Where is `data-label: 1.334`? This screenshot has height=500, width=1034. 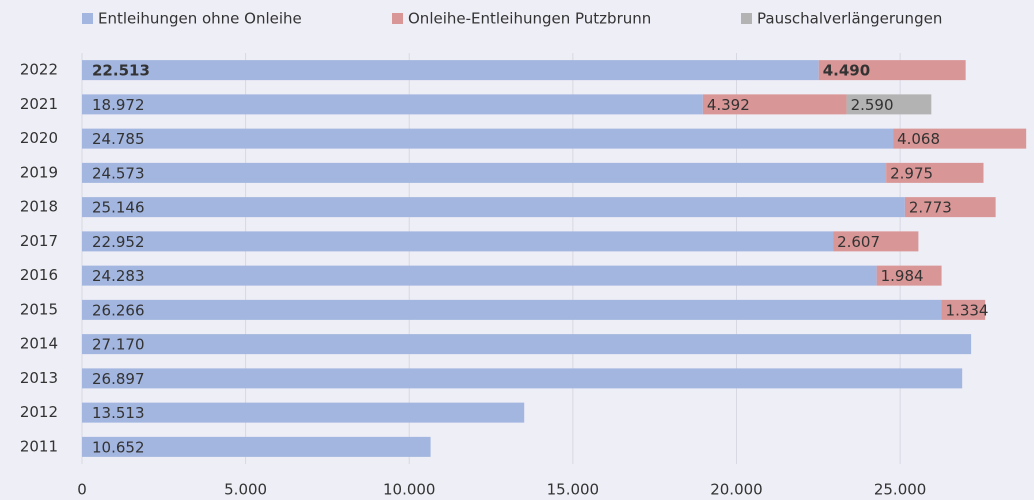 data-label: 1.334 is located at coordinates (967, 310).